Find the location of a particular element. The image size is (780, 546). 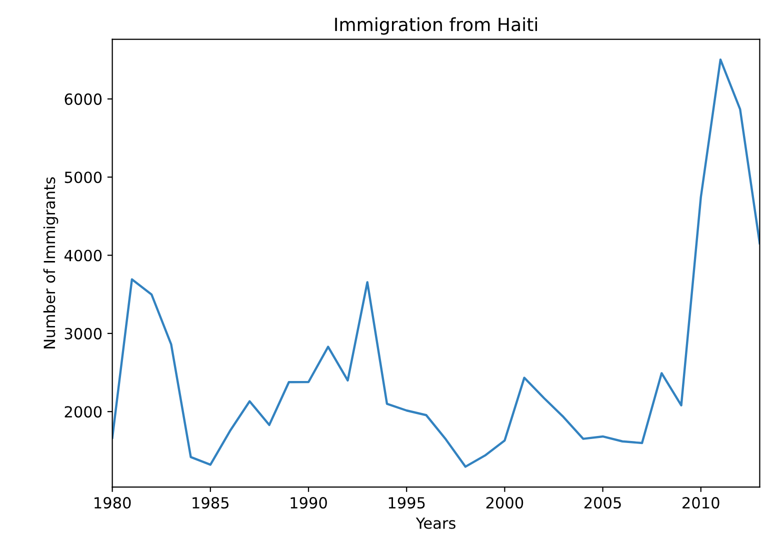

x-tick-label: 2000 is located at coordinates (505, 503).